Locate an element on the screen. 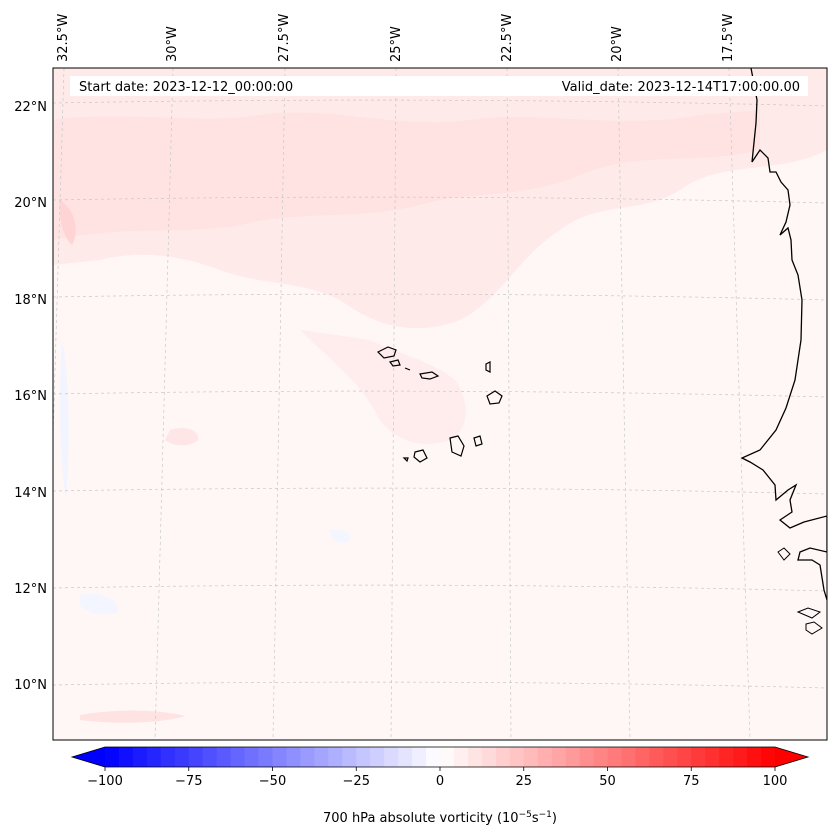 The image size is (837, 839). lon-label: 32.5°W is located at coordinates (63, 38).